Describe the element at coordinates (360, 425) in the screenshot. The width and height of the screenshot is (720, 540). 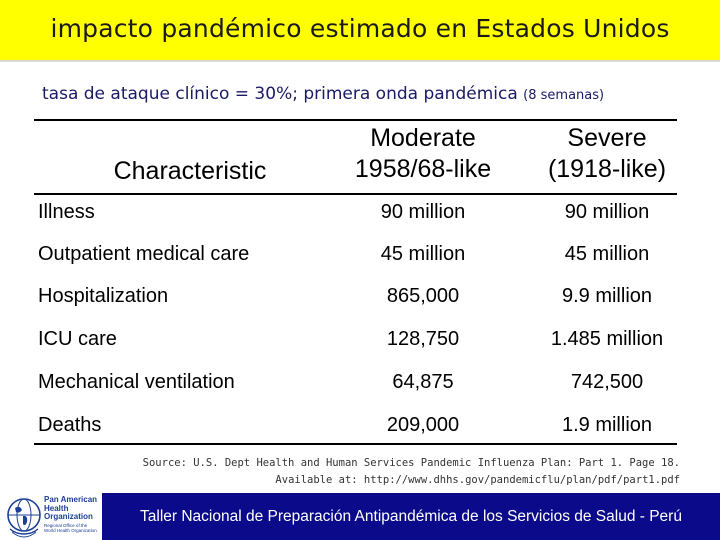
I see `table-row: Deaths 209,000 1.9 million` at that location.